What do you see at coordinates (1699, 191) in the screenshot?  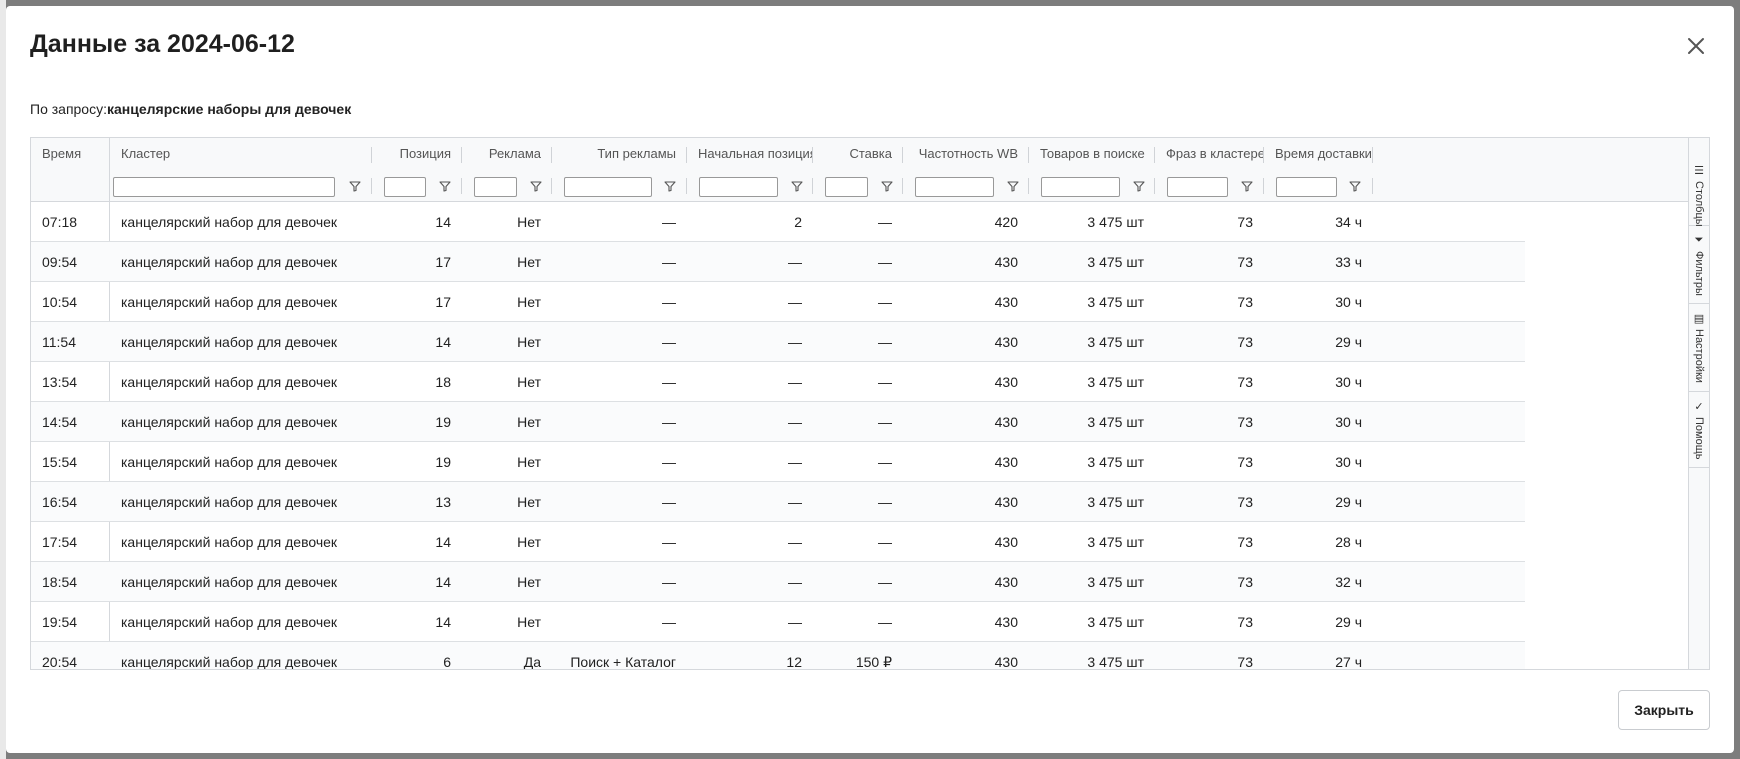 I see `side-tab-columns: ☰ Столбцы` at bounding box center [1699, 191].